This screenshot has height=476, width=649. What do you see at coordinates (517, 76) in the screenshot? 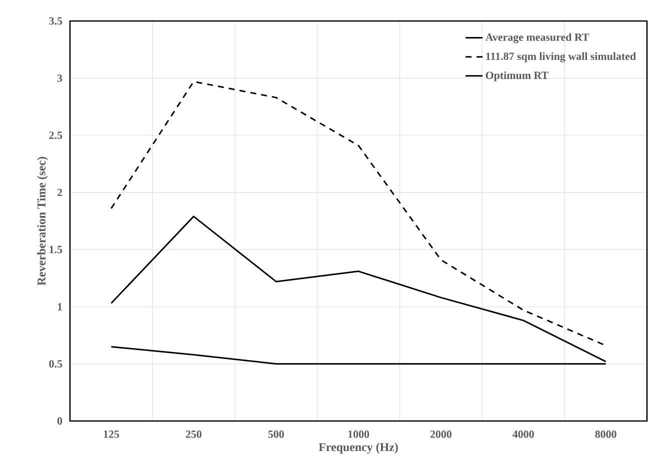
I see `legend-label: Optimum RT` at bounding box center [517, 76].